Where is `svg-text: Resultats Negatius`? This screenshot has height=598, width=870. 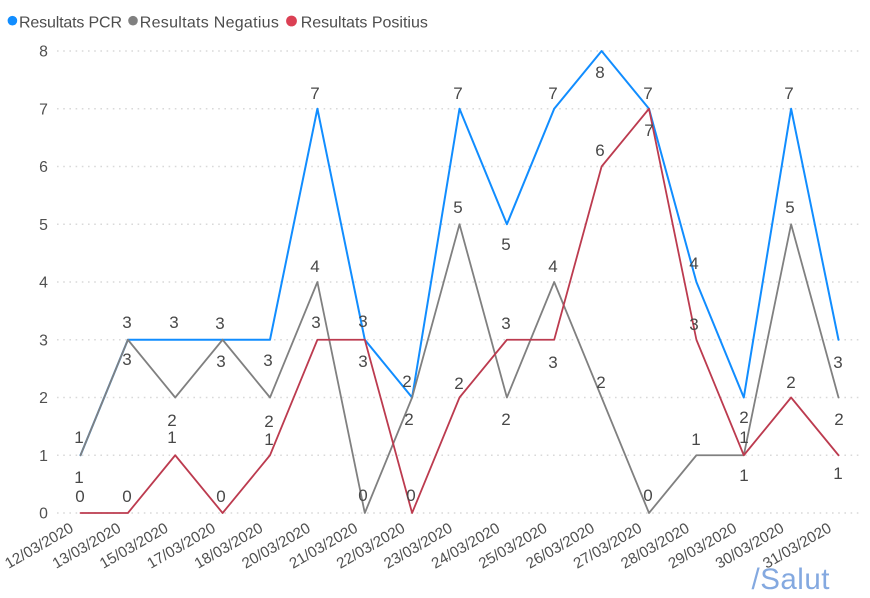 svg-text: Resultats Negatius is located at coordinates (209, 22).